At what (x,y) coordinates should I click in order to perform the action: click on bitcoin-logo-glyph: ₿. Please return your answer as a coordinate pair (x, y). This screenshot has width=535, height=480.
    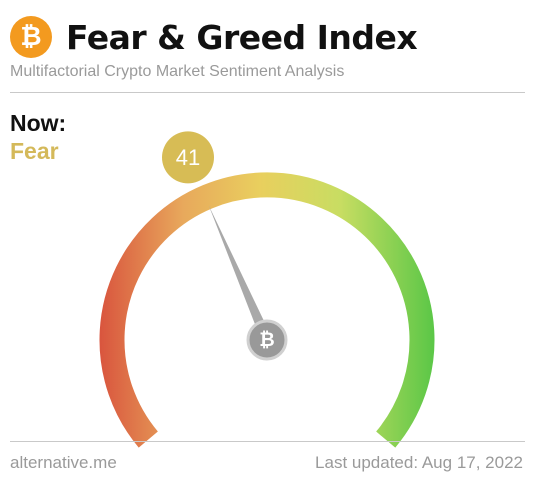
    Looking at the image, I should click on (31, 37).